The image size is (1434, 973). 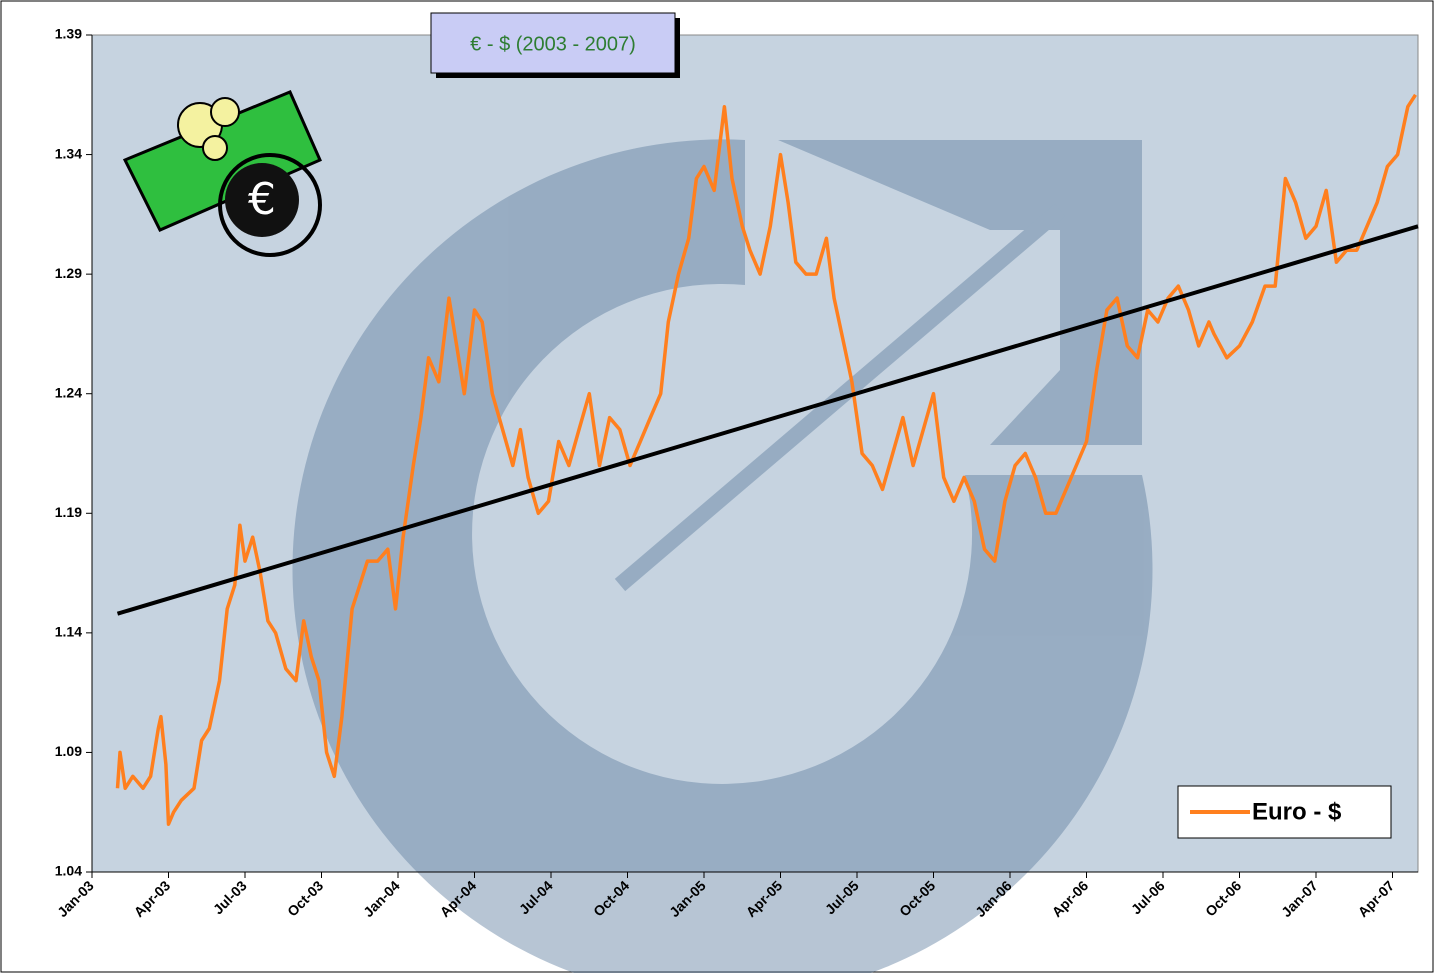 What do you see at coordinates (1297, 811) in the screenshot?
I see `legend-label: Euro - $` at bounding box center [1297, 811].